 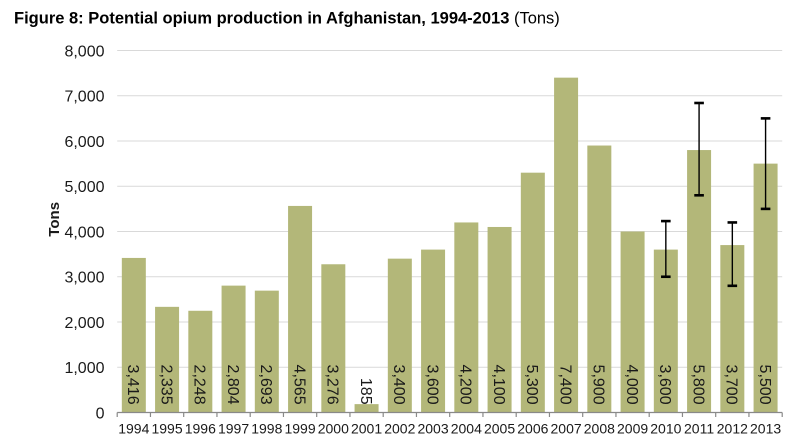 I want to click on svg-text: 2003, so click(x=432, y=429).